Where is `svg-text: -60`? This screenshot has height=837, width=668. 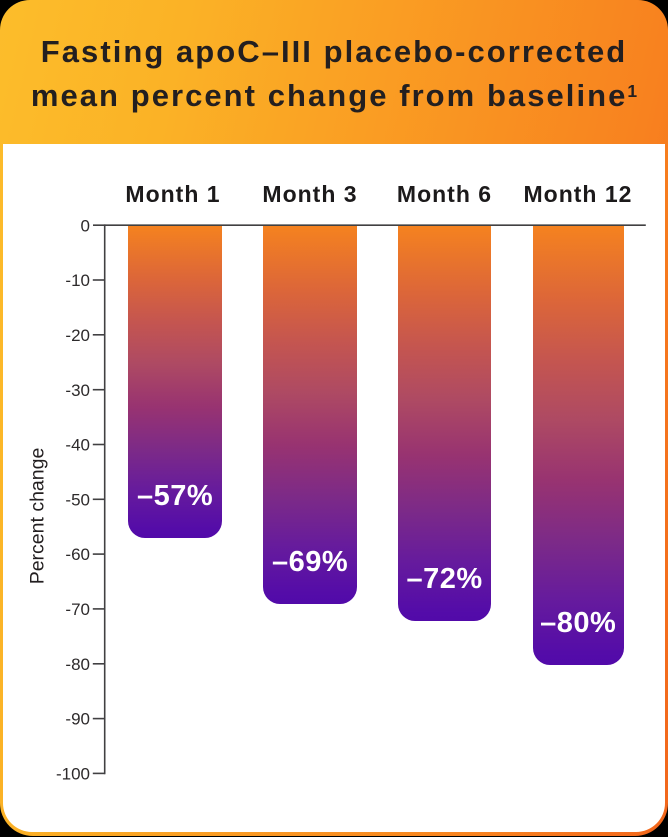
svg-text: -60 is located at coordinates (77, 554).